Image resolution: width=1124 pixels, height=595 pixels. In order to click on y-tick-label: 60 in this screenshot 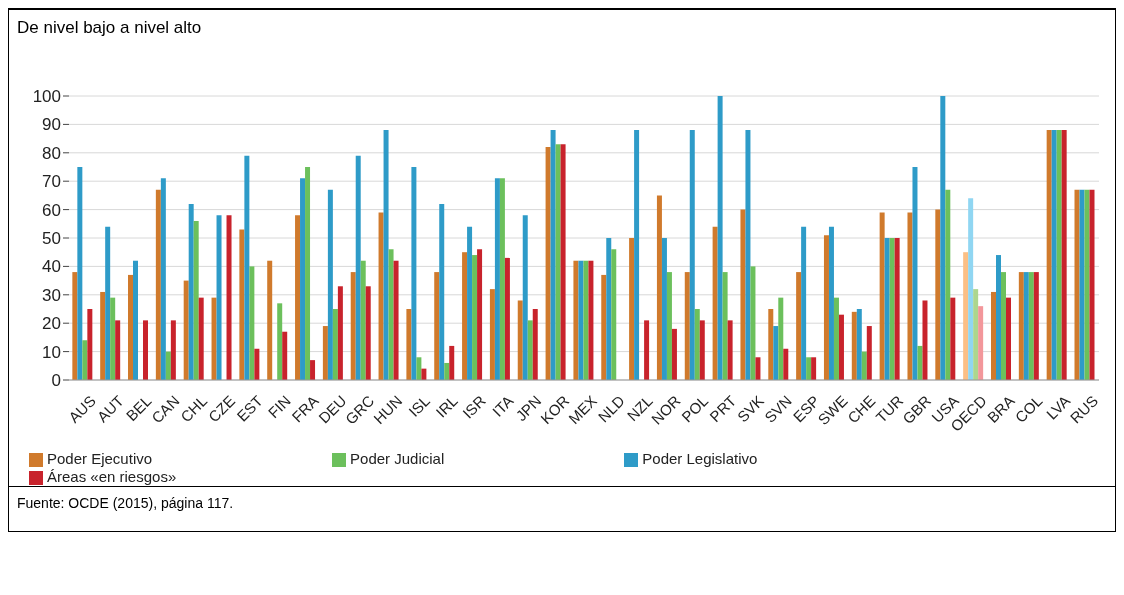, I will do `click(51, 210)`.